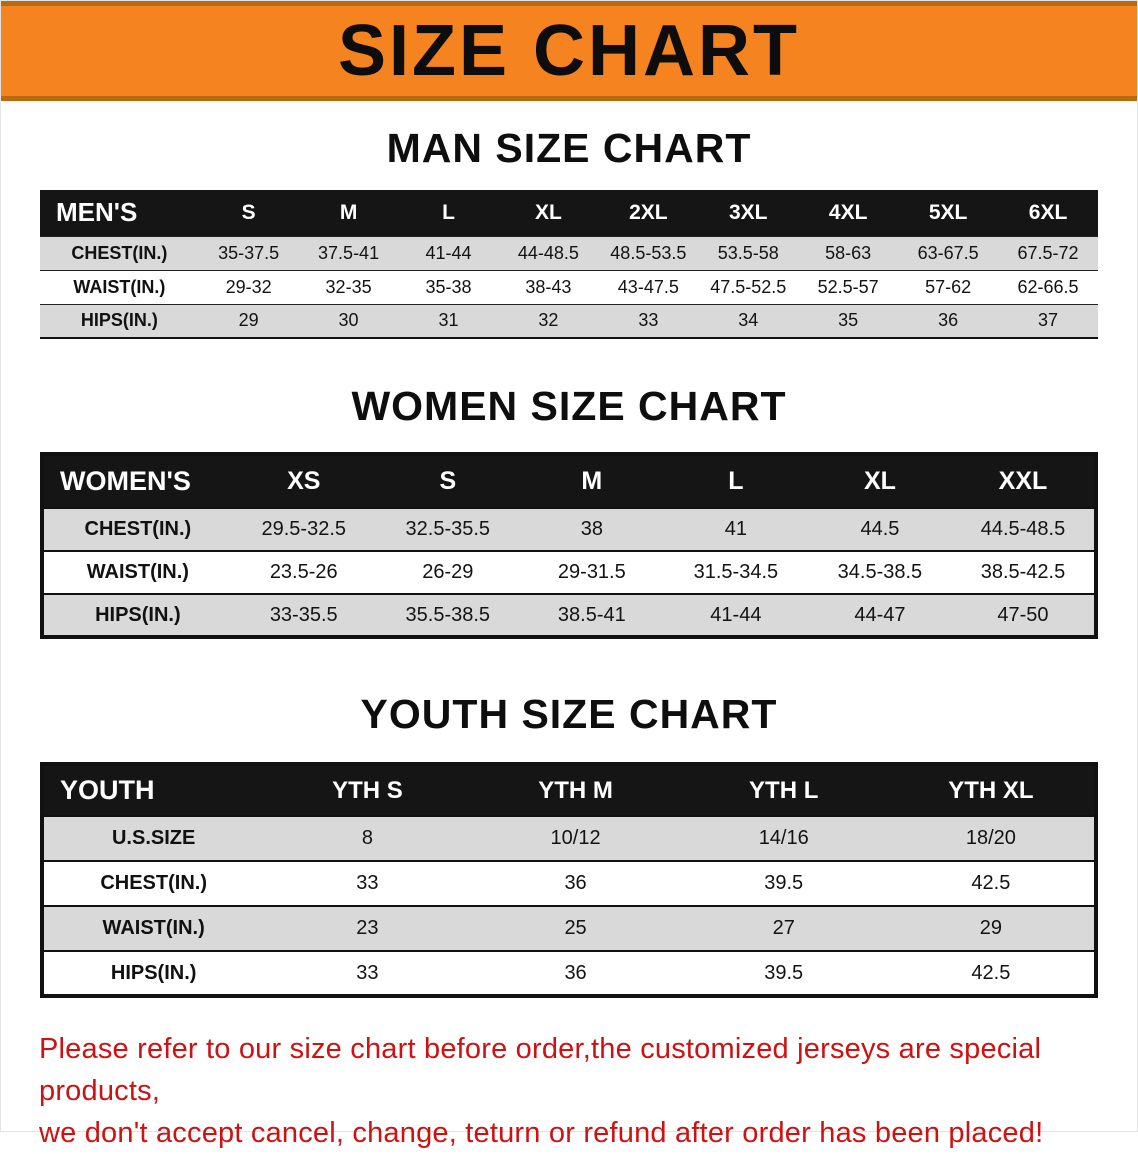 Image resolution: width=1138 pixels, height=1154 pixels. What do you see at coordinates (548, 286) in the screenshot?
I see `size-value-cell: 38-43` at bounding box center [548, 286].